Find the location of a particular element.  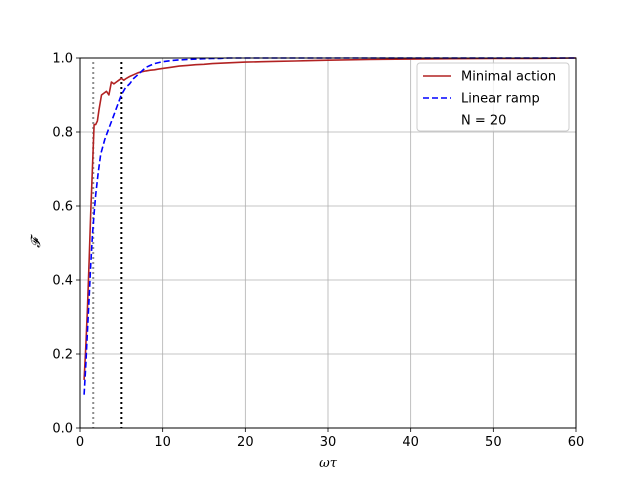

x-tick-label: 50 is located at coordinates (493, 442).